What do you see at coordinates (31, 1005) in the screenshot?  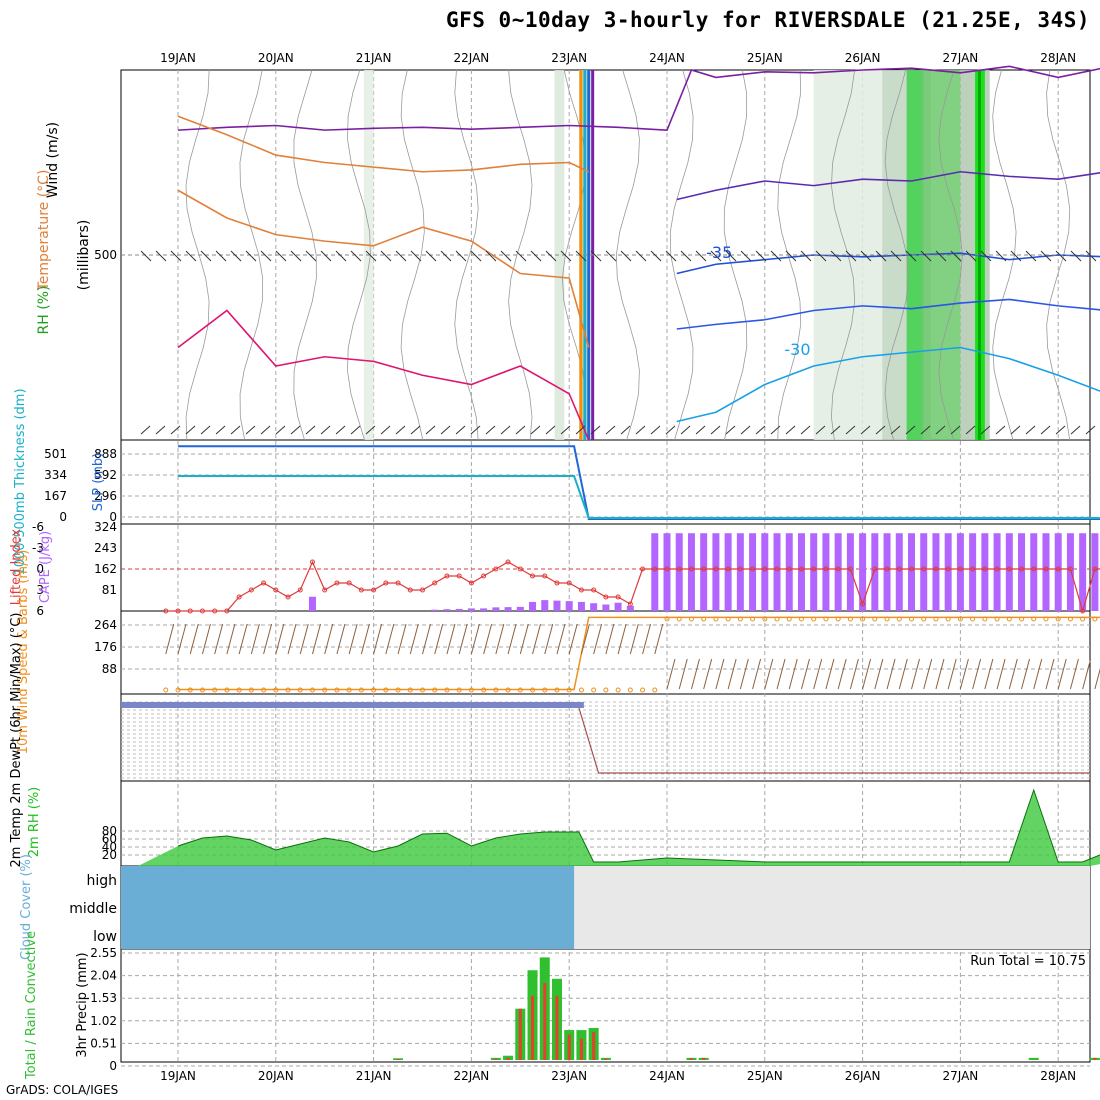 I see `ylabel-precip-total: Total / Rain Convective` at bounding box center [31, 1005].